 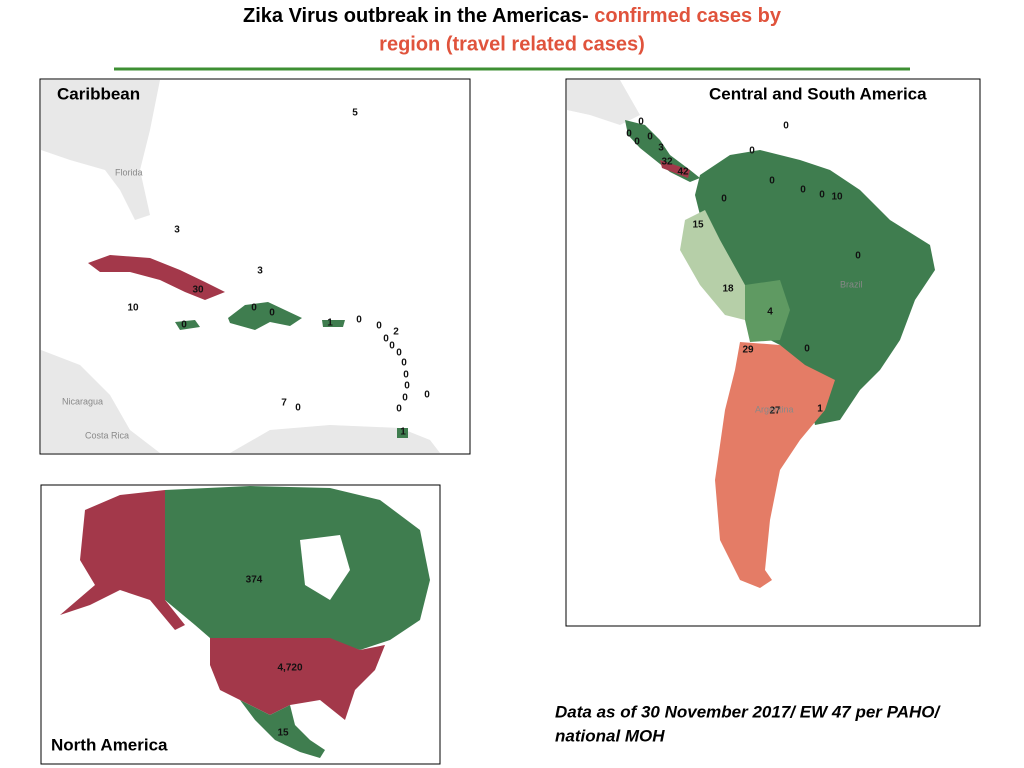 What do you see at coordinates (667, 162) in the screenshot?
I see `case-count: 32` at bounding box center [667, 162].